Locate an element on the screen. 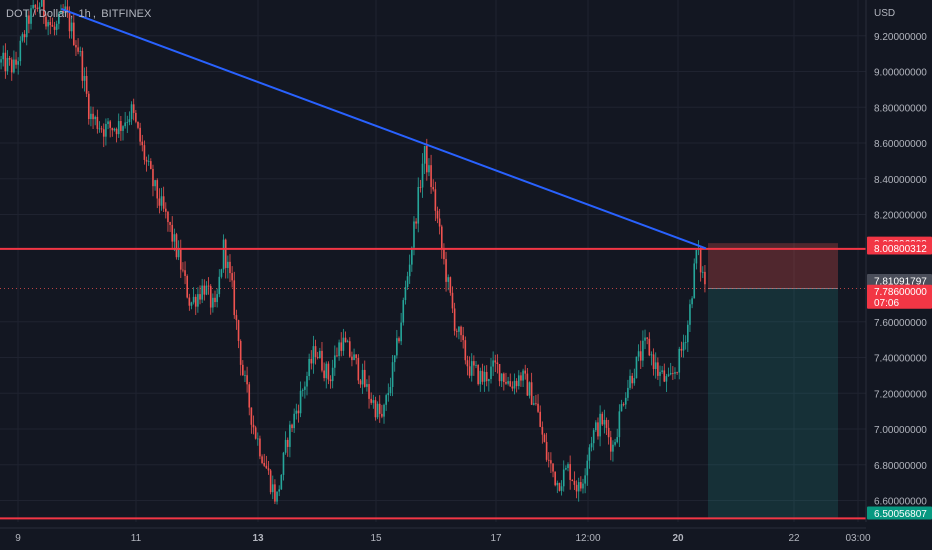  last-price-badge is located at coordinates (899, 281).